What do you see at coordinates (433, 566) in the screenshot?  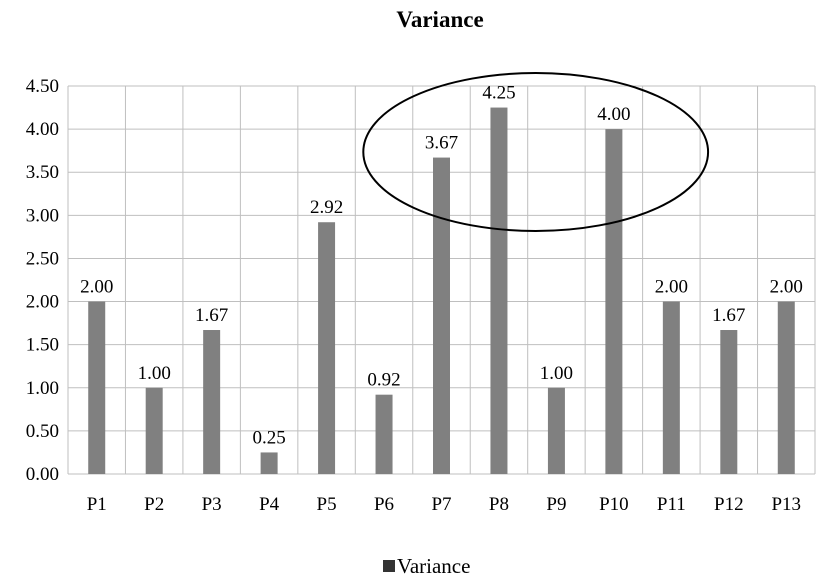 I see `legend-label: Variance` at bounding box center [433, 566].